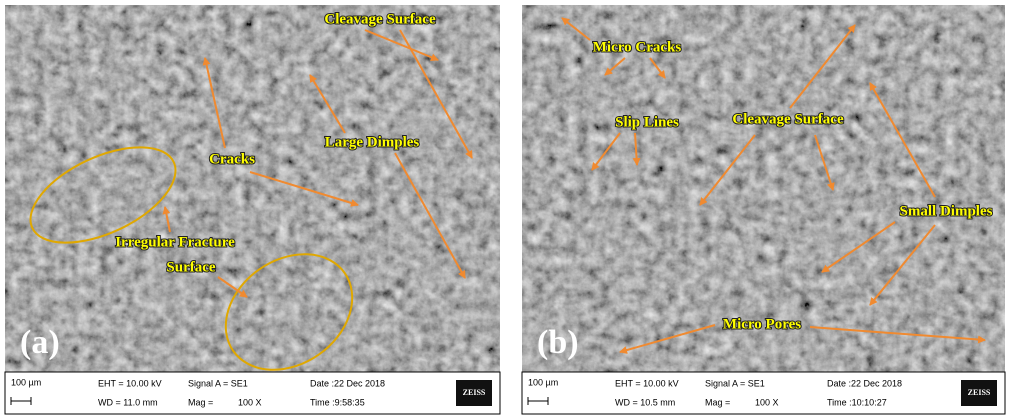  I want to click on wd: WD = 11.0 mm, so click(128, 402).